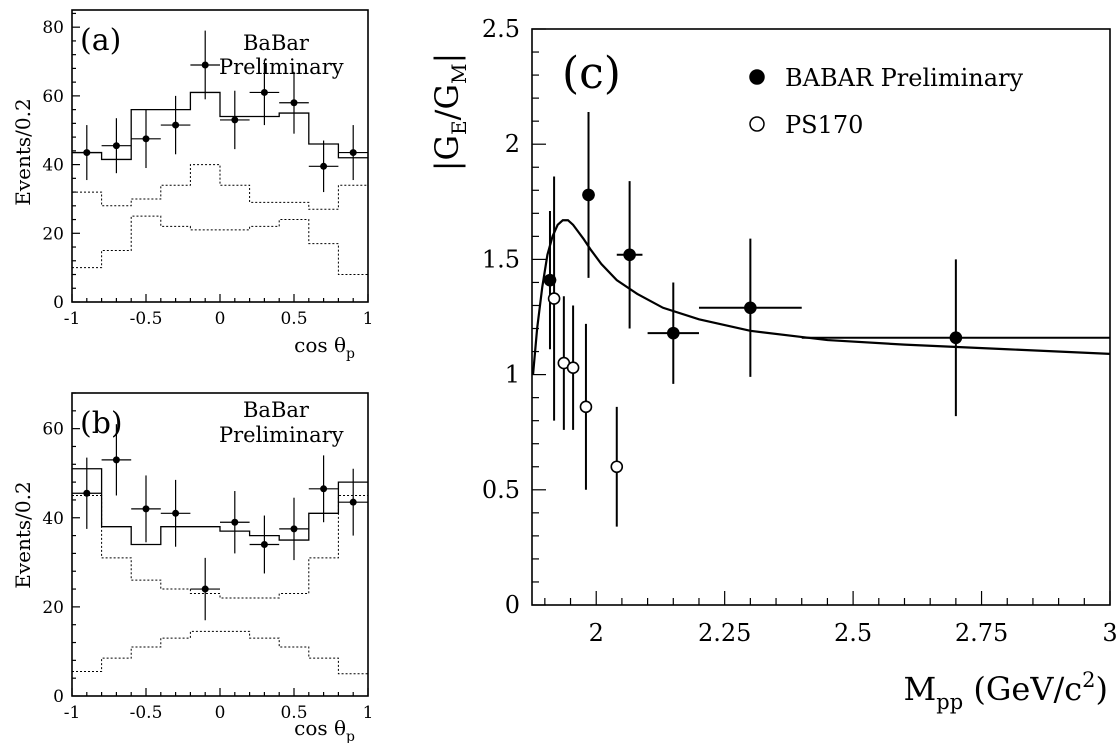 The height and width of the screenshot is (743, 1119). Describe the element at coordinates (1088, 680) in the screenshot. I see `xlabel-sup-2: 2` at that location.